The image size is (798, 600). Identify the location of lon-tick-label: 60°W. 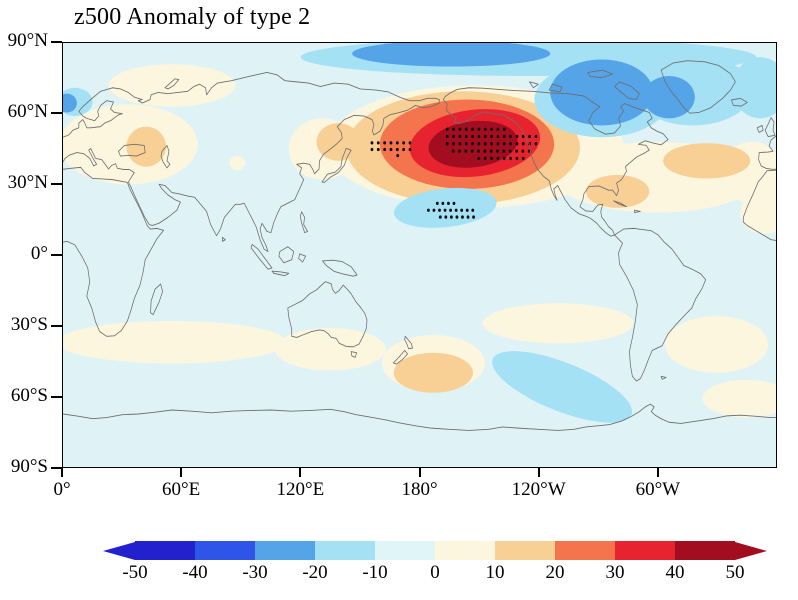
(658, 489).